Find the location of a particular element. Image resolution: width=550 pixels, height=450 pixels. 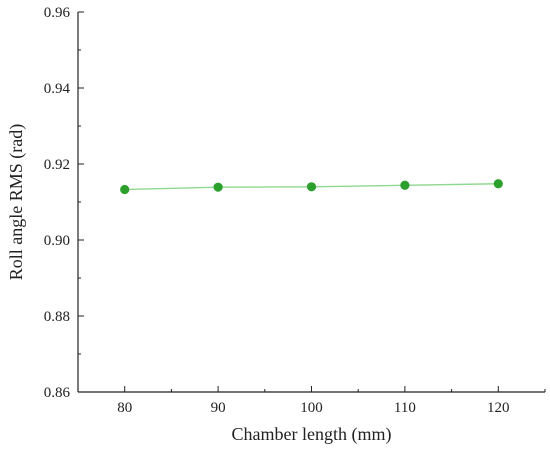

y-tick-label: 0.86 is located at coordinates (57, 393).